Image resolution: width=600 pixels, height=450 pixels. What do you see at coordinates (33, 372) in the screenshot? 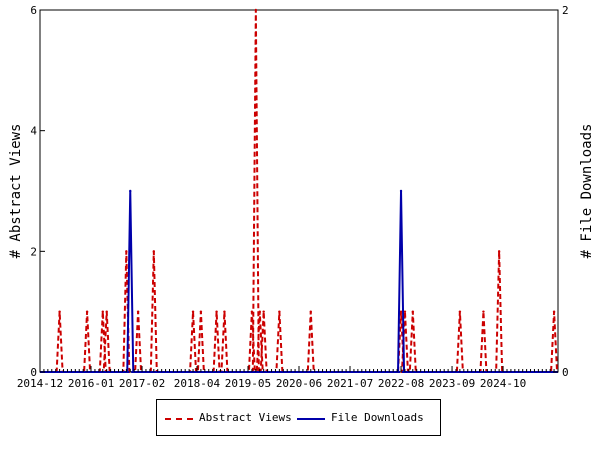
I see `y-tick-label-left: 0` at bounding box center [33, 372].